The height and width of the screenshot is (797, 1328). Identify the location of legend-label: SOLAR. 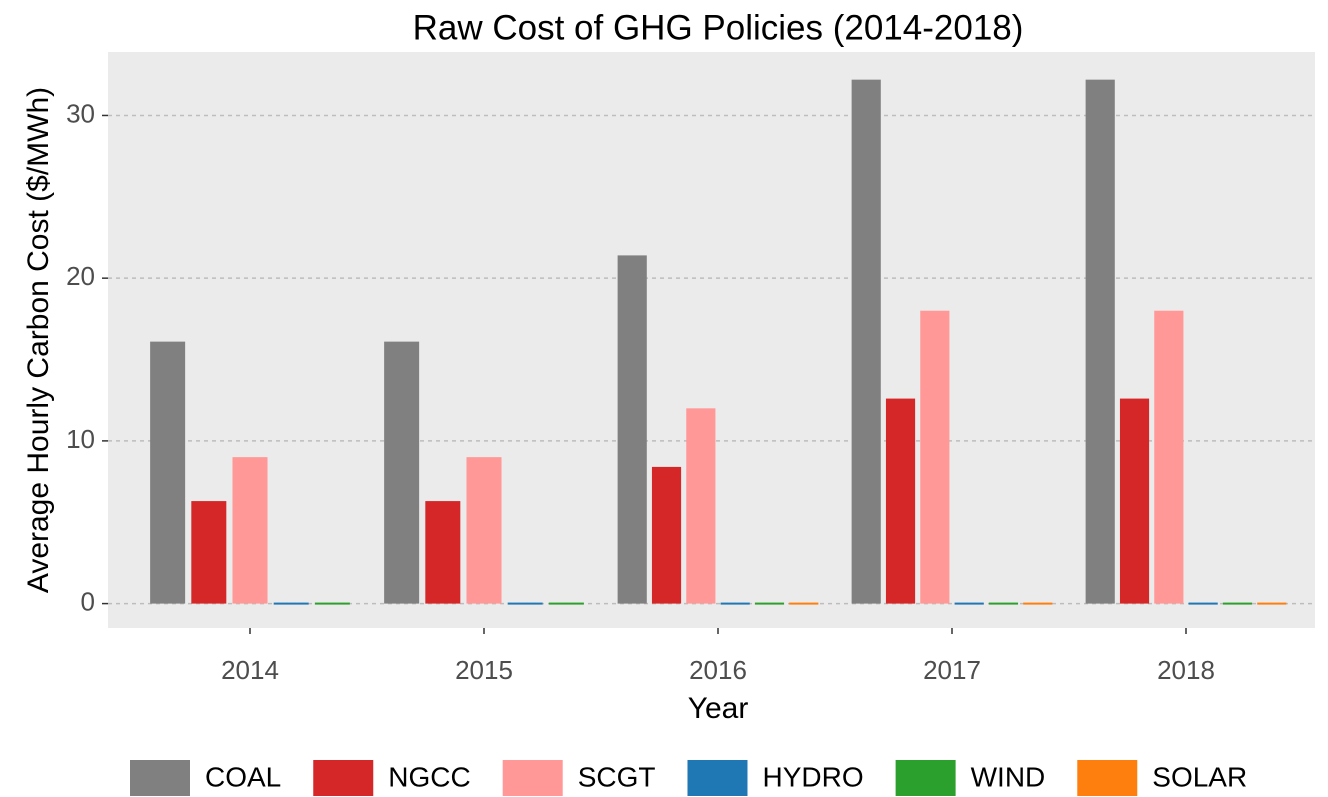
(1199, 776).